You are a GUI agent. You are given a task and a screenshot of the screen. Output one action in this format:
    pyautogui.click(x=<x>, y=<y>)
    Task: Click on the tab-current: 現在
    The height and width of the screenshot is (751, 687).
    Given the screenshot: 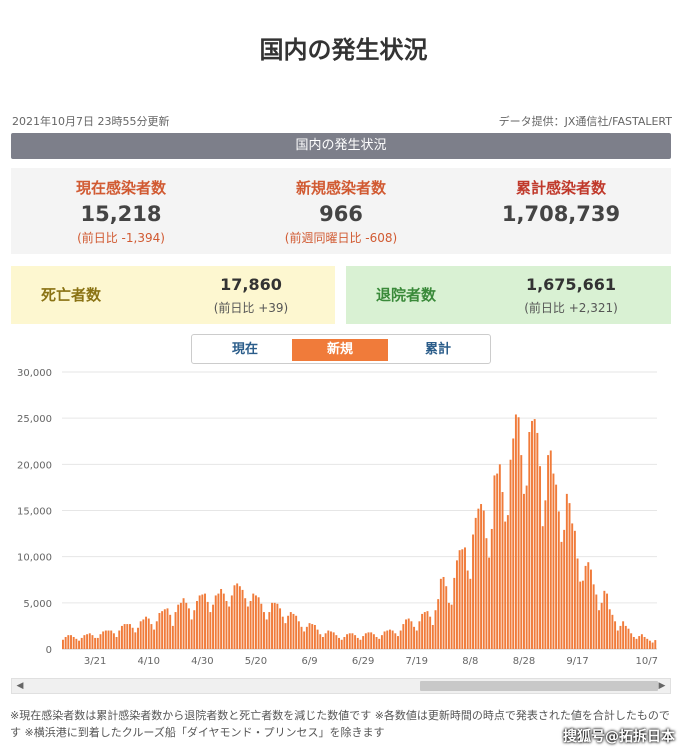 What is the action you would take?
    pyautogui.click(x=244, y=349)
    